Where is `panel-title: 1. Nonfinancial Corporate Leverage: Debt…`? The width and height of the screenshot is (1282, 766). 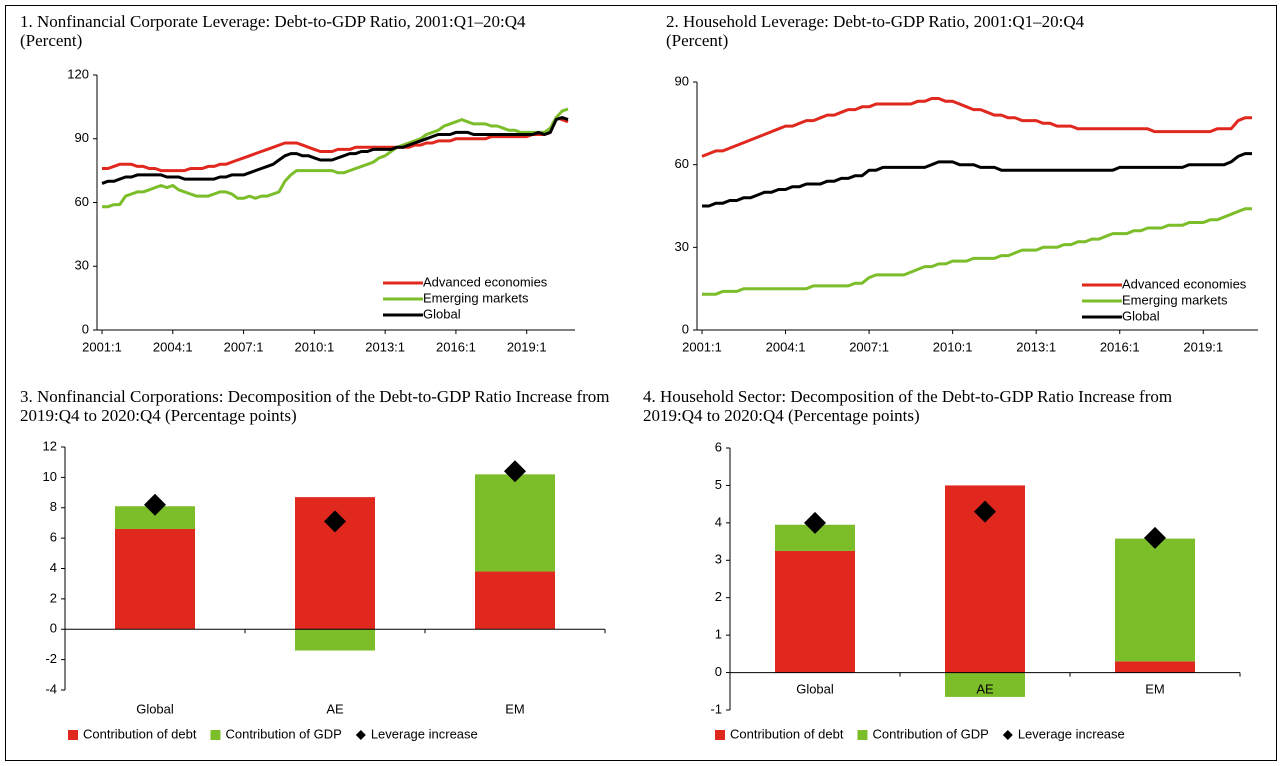 panel-title: 1. Nonfinancial Corporate Leverage: Debt… is located at coordinates (340, 31).